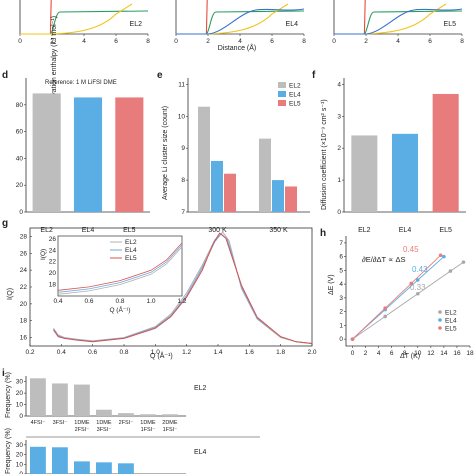 The image size is (474, 474). What do you see at coordinates (278, 230) in the screenshot?
I see `e-xlabel-1: 350 K` at bounding box center [278, 230].